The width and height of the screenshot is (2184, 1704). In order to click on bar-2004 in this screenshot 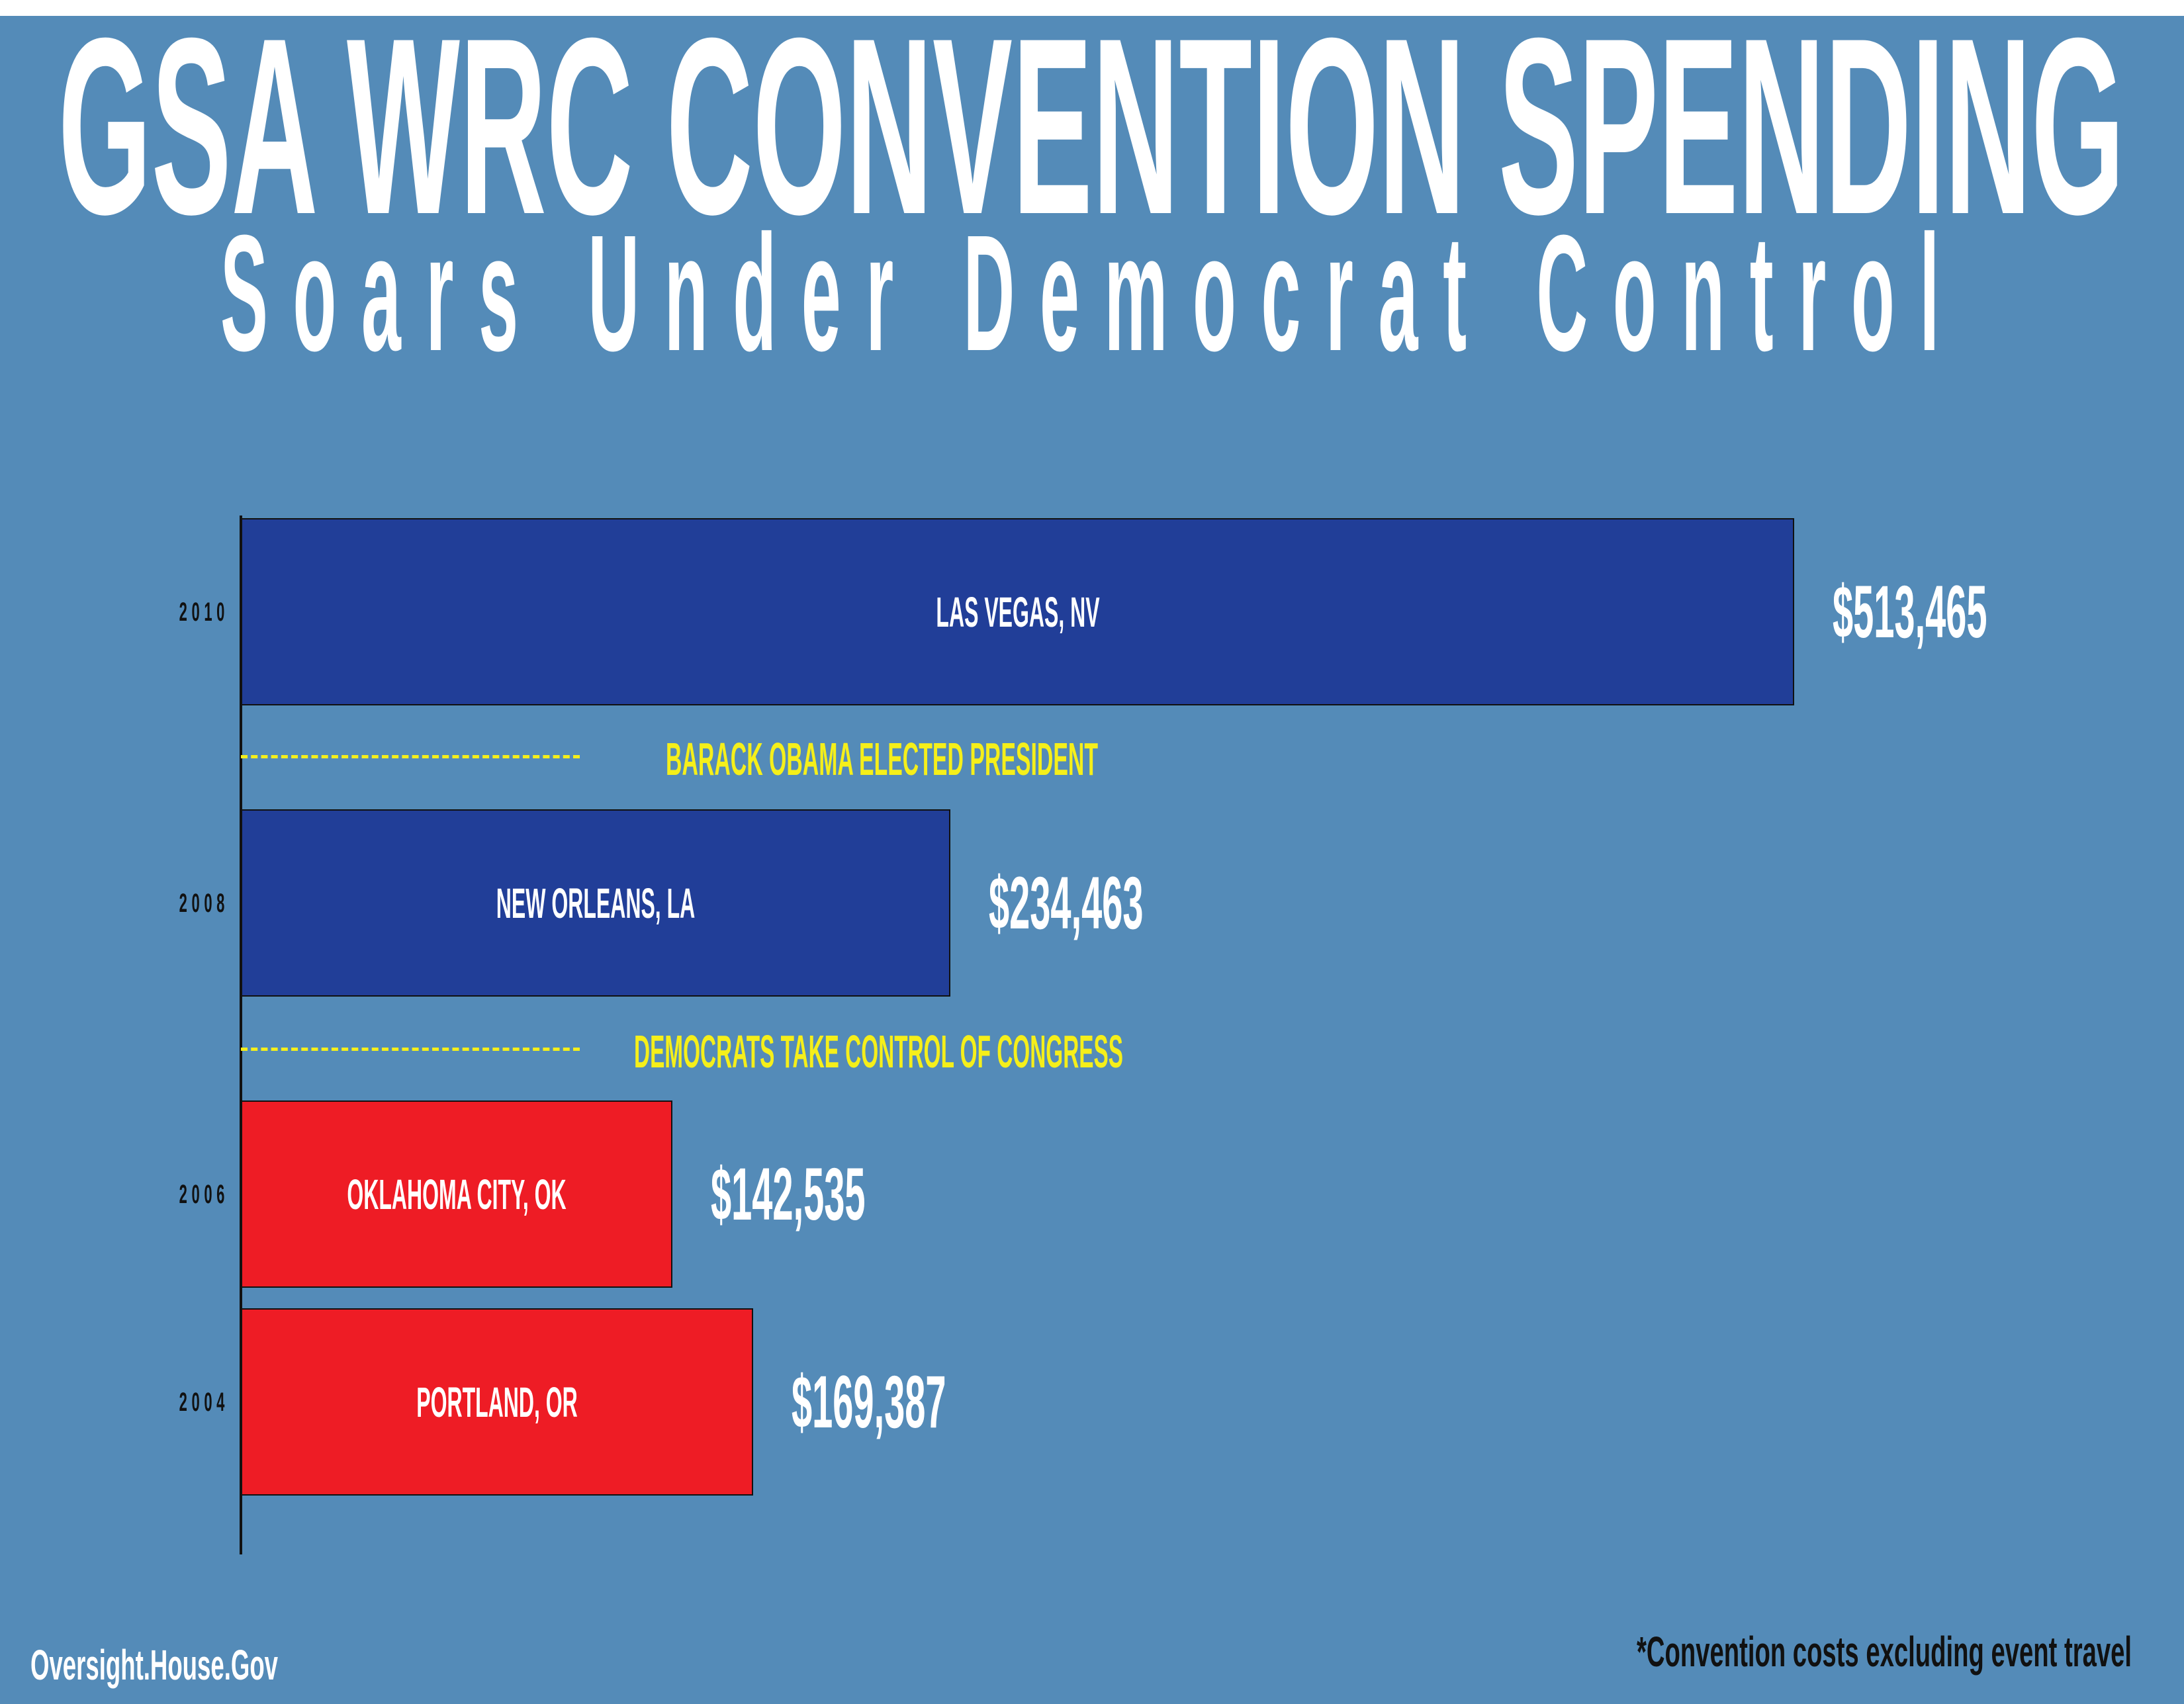, I will do `click(498, 1402)`.